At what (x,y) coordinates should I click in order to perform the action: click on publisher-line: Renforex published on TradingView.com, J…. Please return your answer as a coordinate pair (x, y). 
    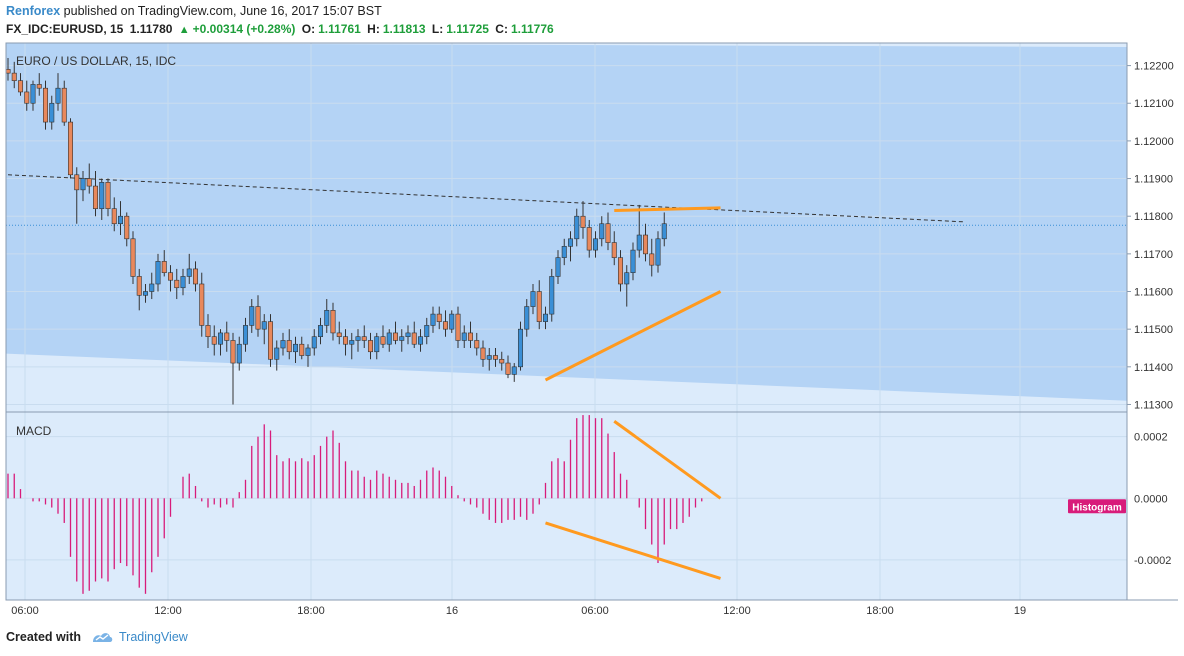
    Looking at the image, I should click on (194, 11).